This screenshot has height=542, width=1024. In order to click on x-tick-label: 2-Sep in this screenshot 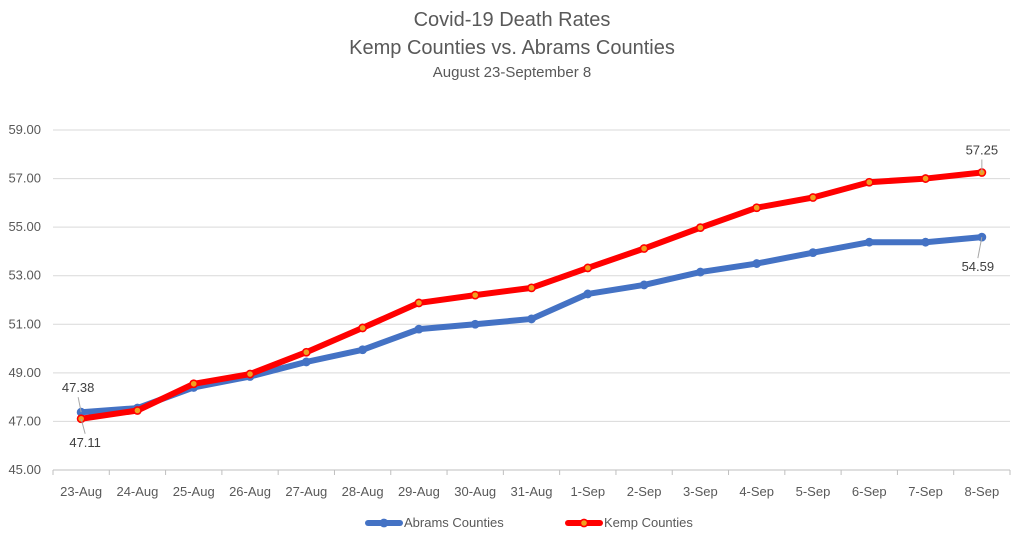, I will do `click(644, 491)`.